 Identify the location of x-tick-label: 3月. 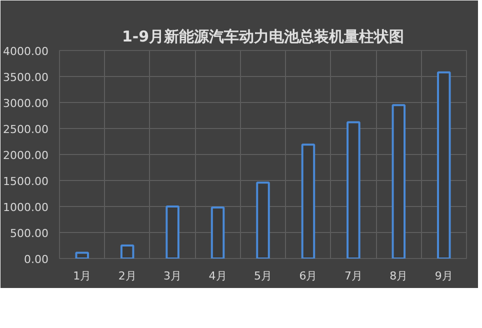
(173, 276).